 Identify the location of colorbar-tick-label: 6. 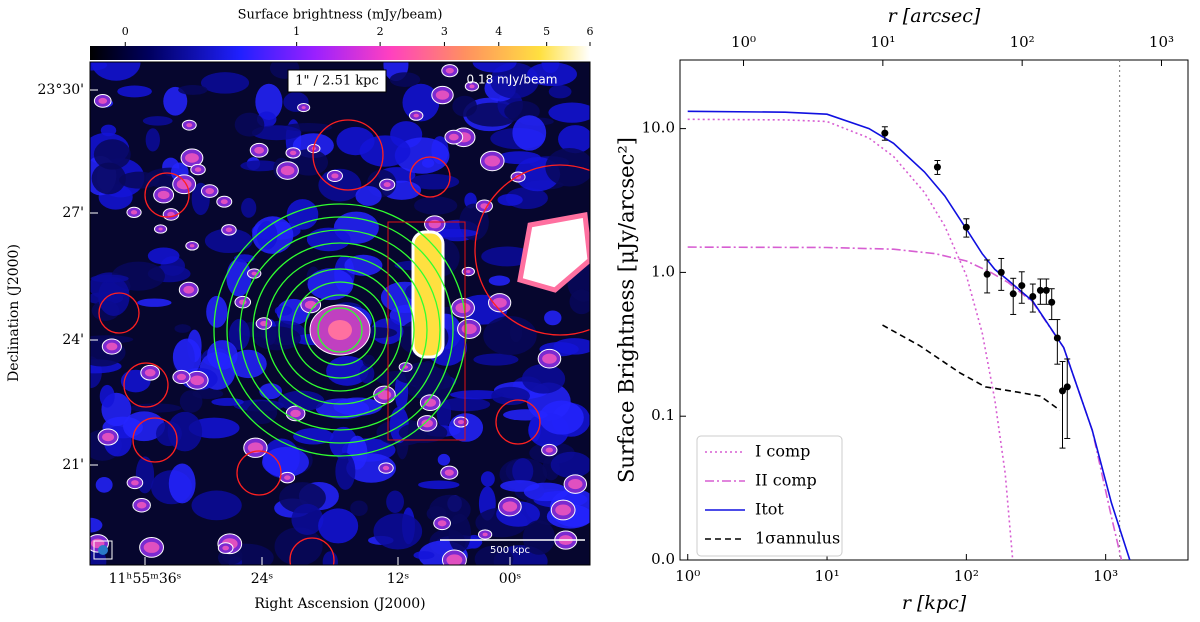
(590, 31).